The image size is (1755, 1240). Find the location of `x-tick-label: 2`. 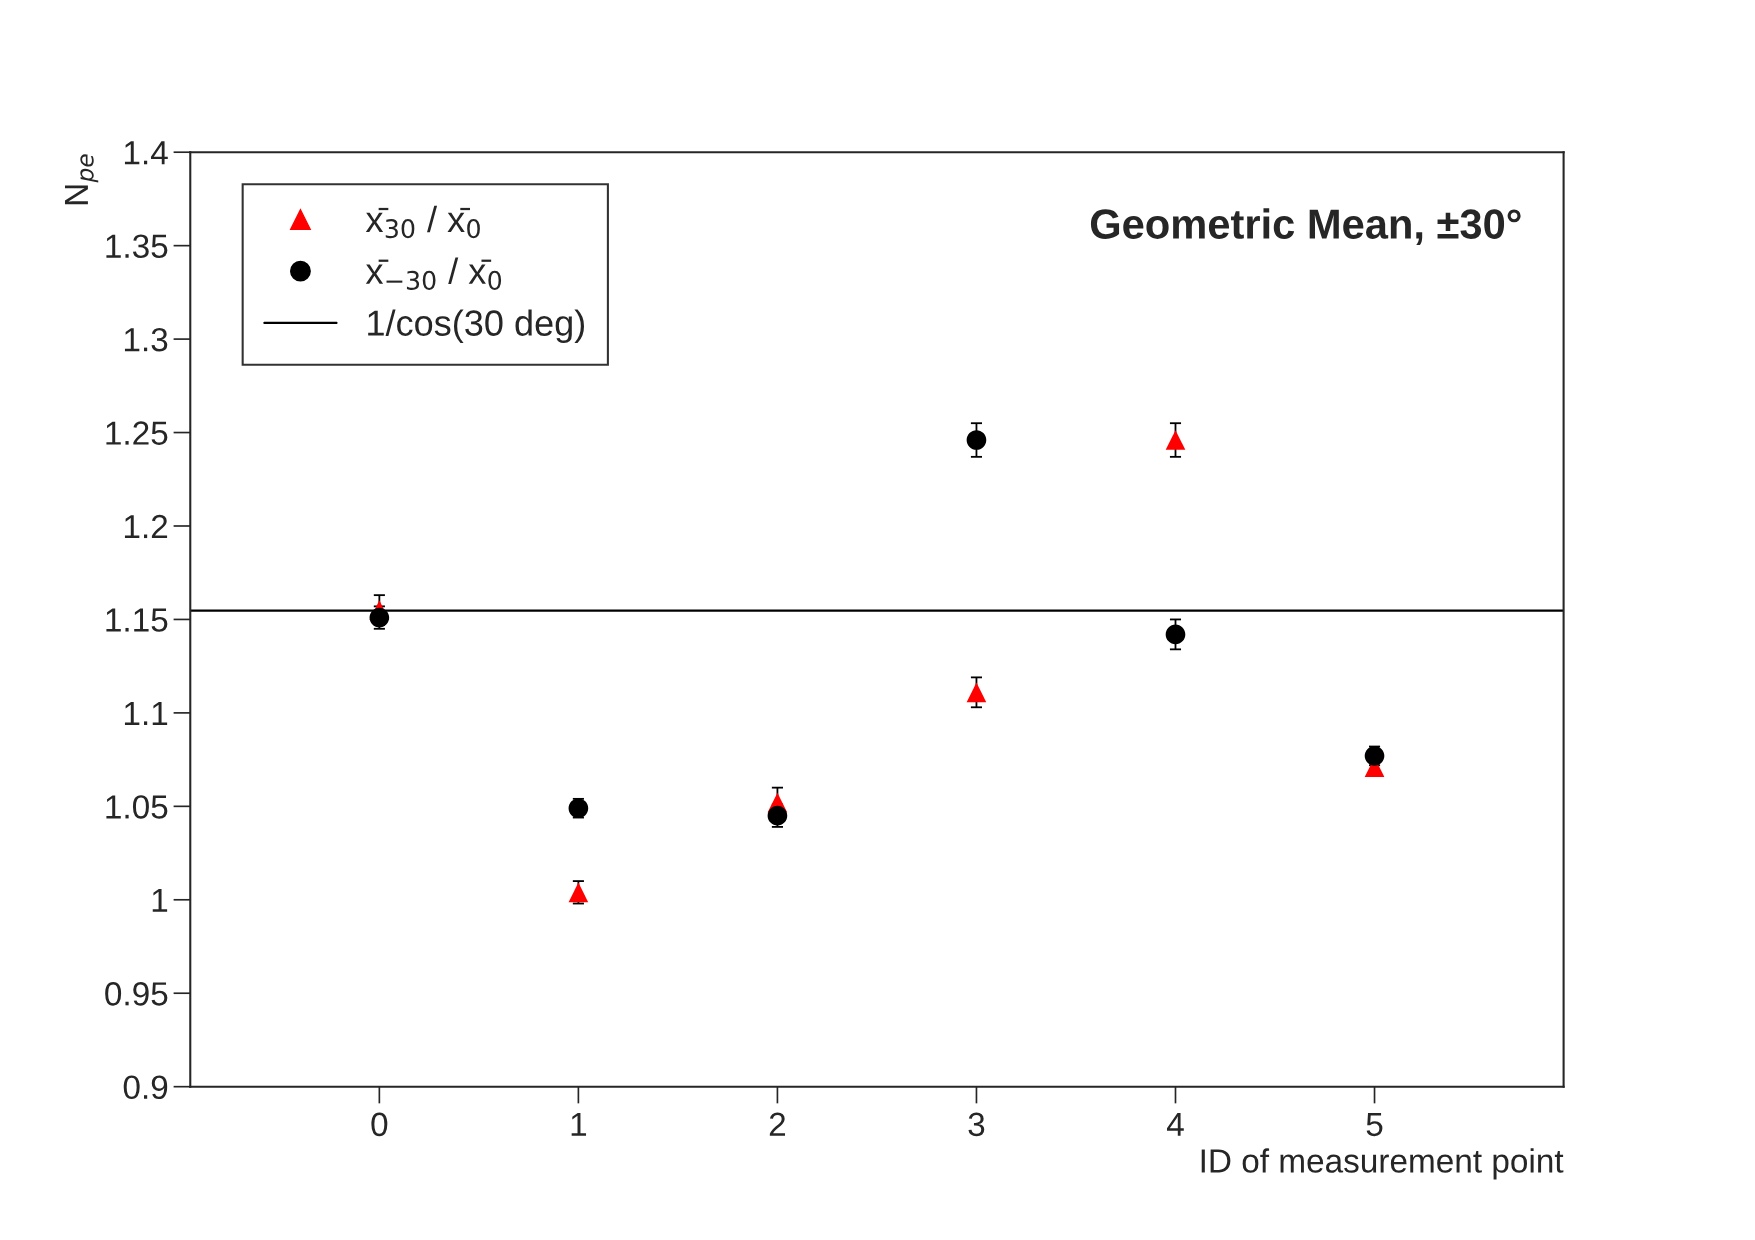

x-tick-label: 2 is located at coordinates (777, 1124).